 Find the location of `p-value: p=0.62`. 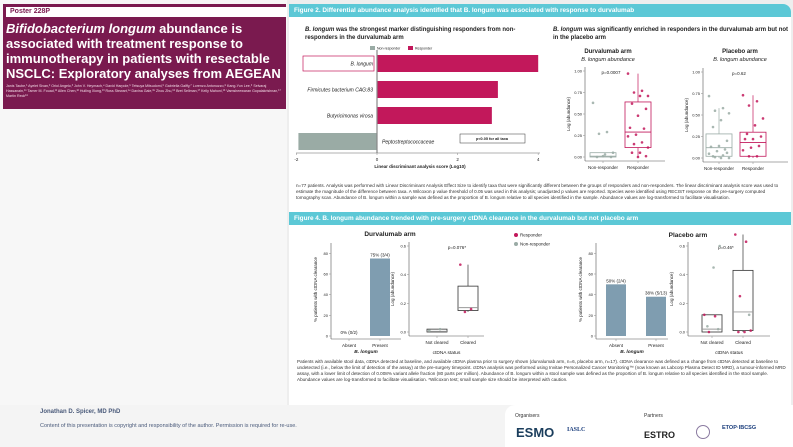

p-value: p=0.62 is located at coordinates (739, 73).